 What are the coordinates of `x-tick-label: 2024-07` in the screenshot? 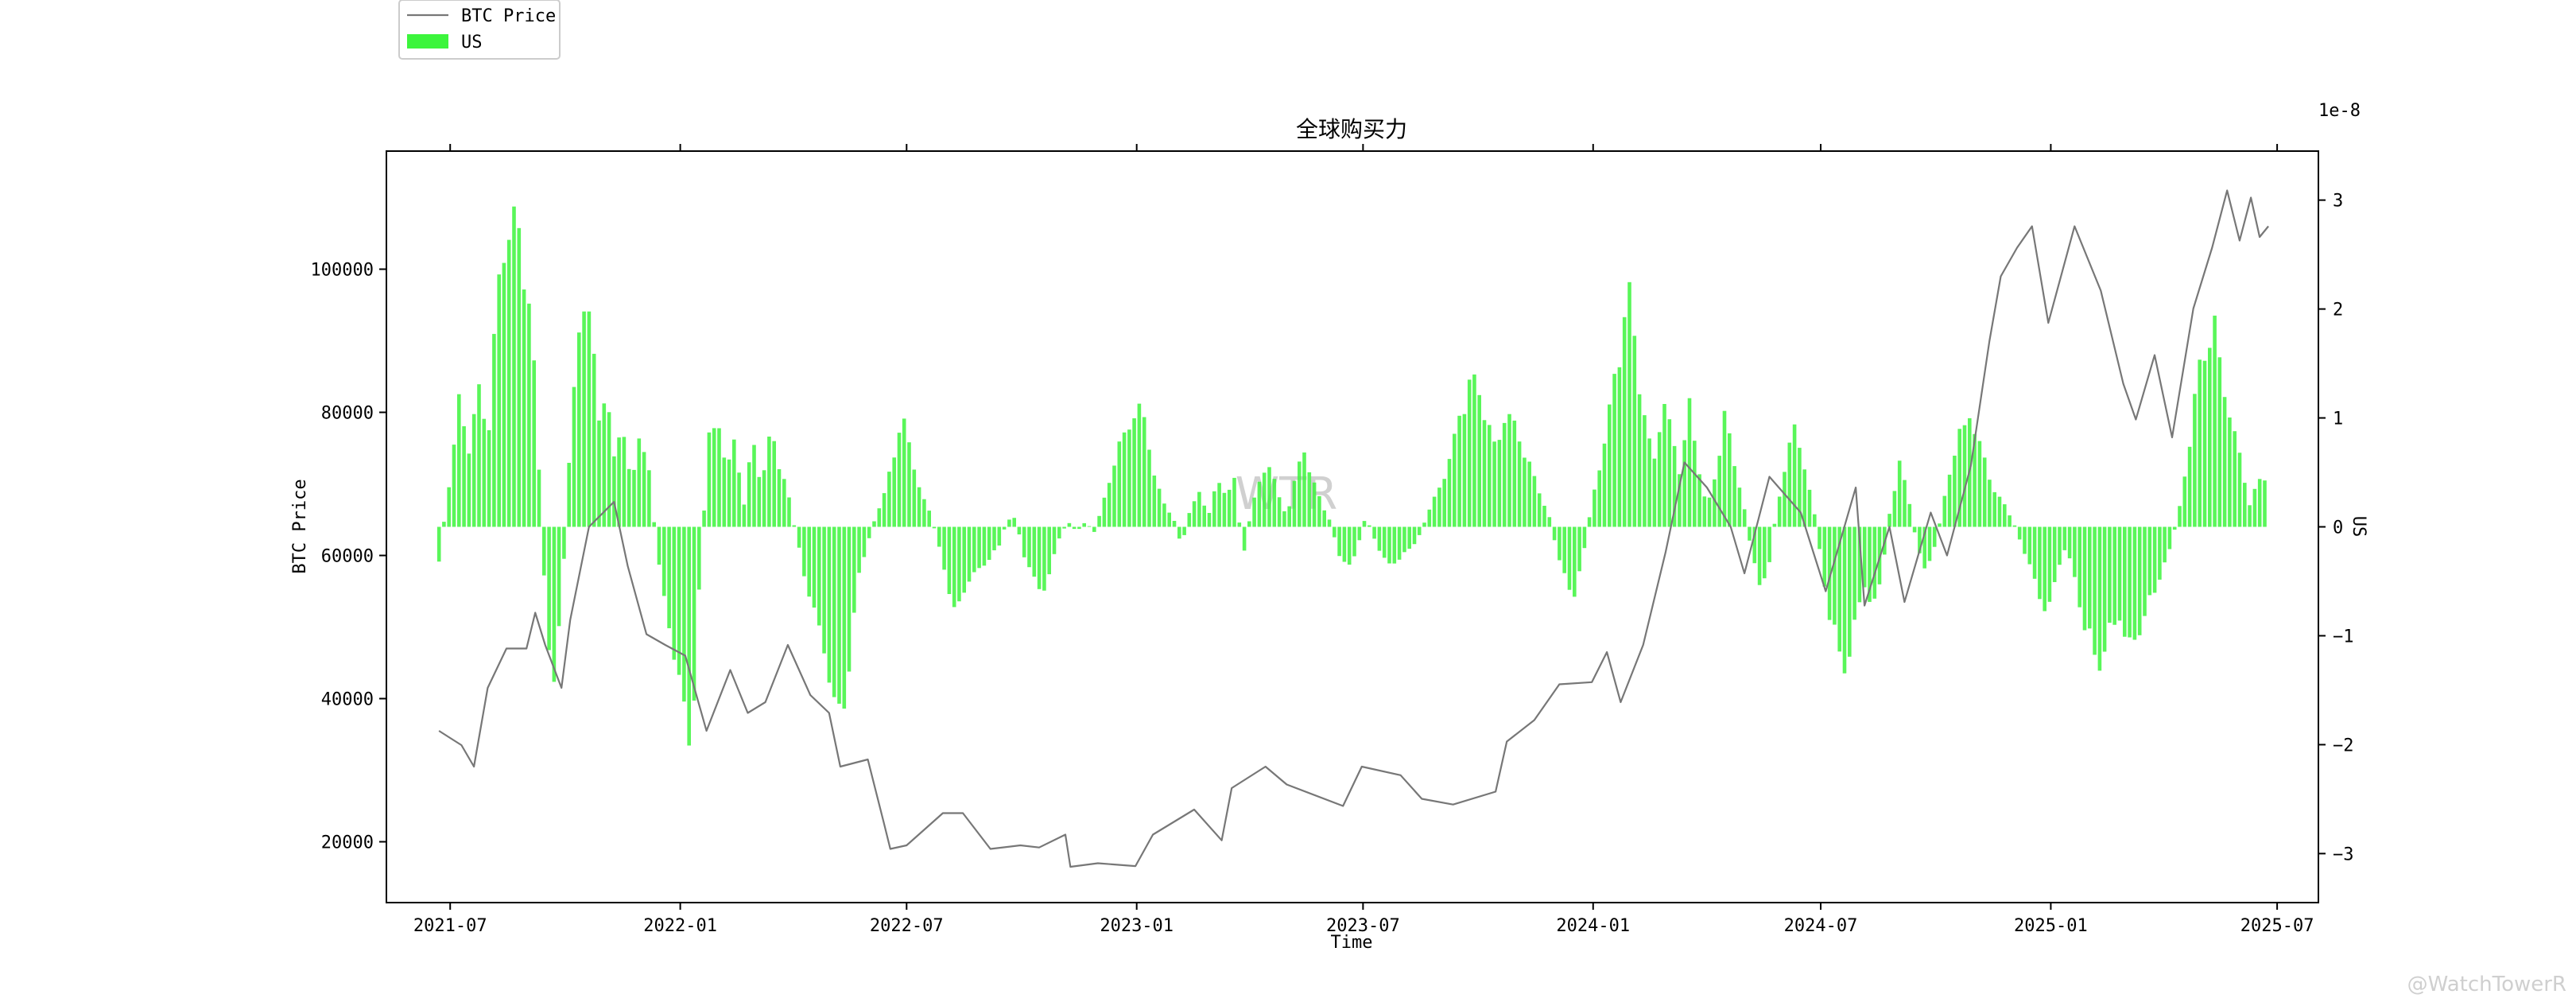 It's located at (1821, 926).